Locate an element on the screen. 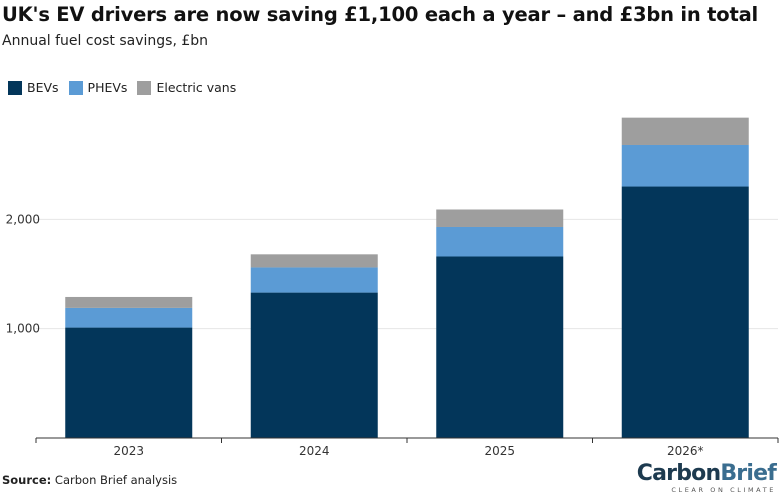  legend-item-bevs: BEVs is located at coordinates (33, 87).